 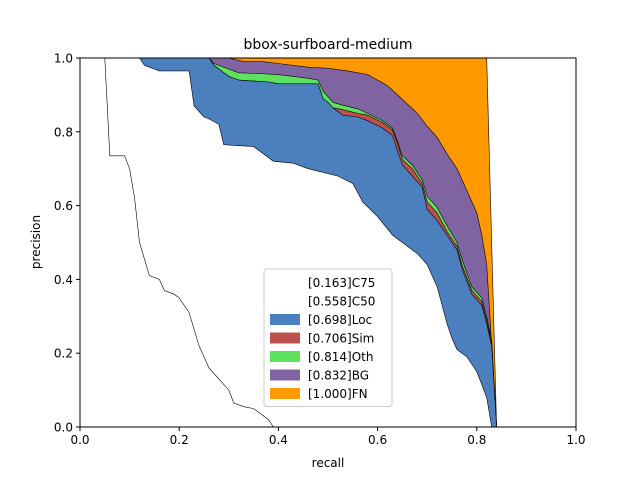 What do you see at coordinates (63, 428) in the screenshot?
I see `y-tick-label: 0.0` at bounding box center [63, 428].